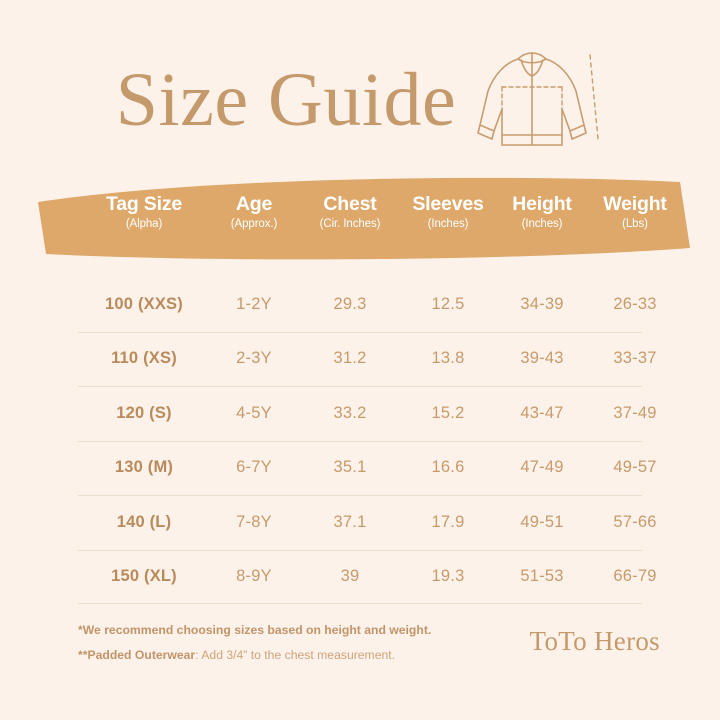  I want to click on cell-weight: 49-57, so click(635, 467).